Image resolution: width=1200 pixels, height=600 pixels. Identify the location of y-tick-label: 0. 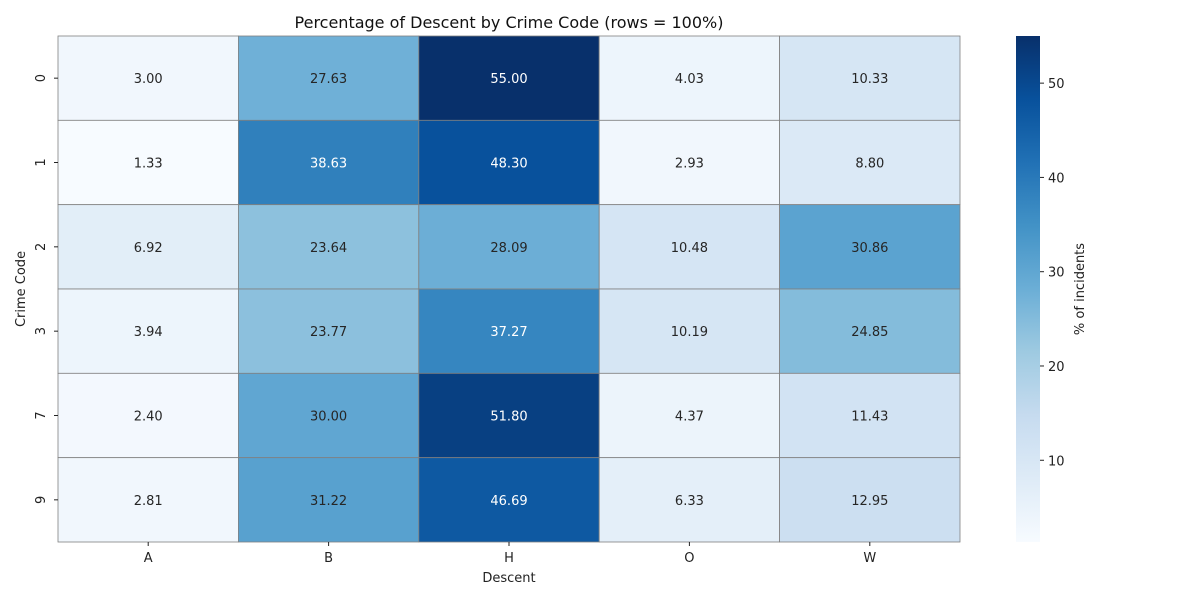
(41, 78).